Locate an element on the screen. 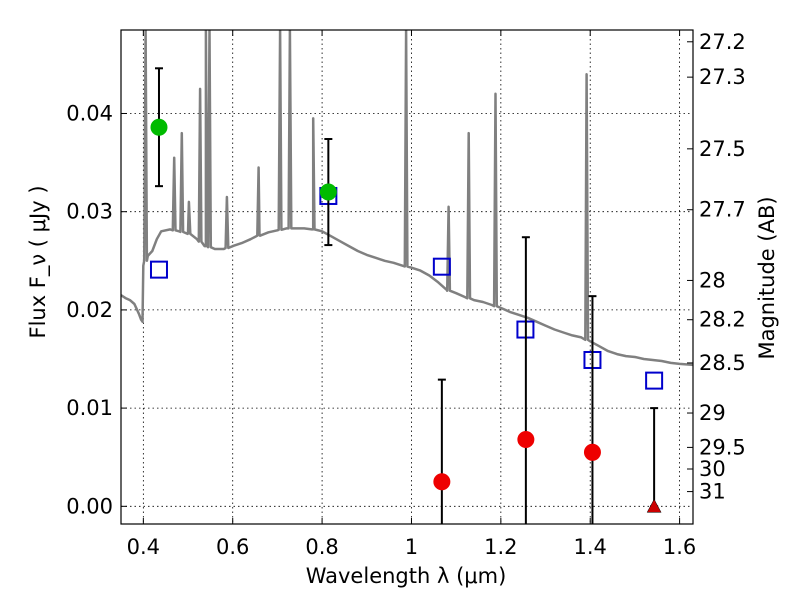 Image resolution: width=800 pixels, height=600 pixels. y2-tick-label: 27.7 is located at coordinates (722, 210).